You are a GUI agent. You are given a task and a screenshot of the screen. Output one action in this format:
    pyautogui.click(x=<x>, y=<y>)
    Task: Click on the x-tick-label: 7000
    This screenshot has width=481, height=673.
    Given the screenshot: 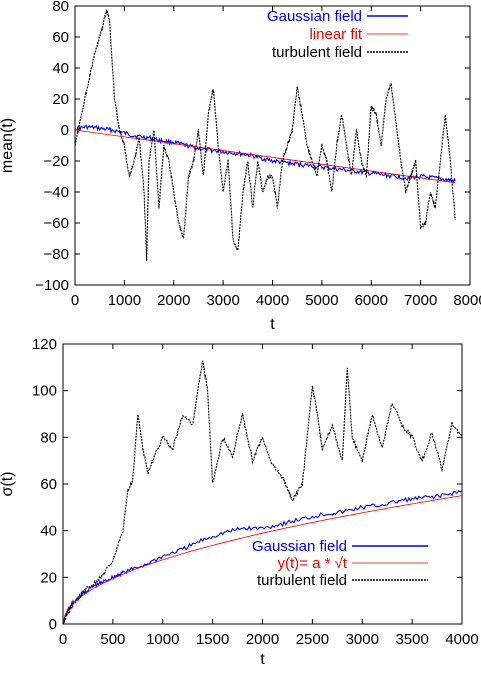 What is the action you would take?
    pyautogui.click(x=420, y=300)
    